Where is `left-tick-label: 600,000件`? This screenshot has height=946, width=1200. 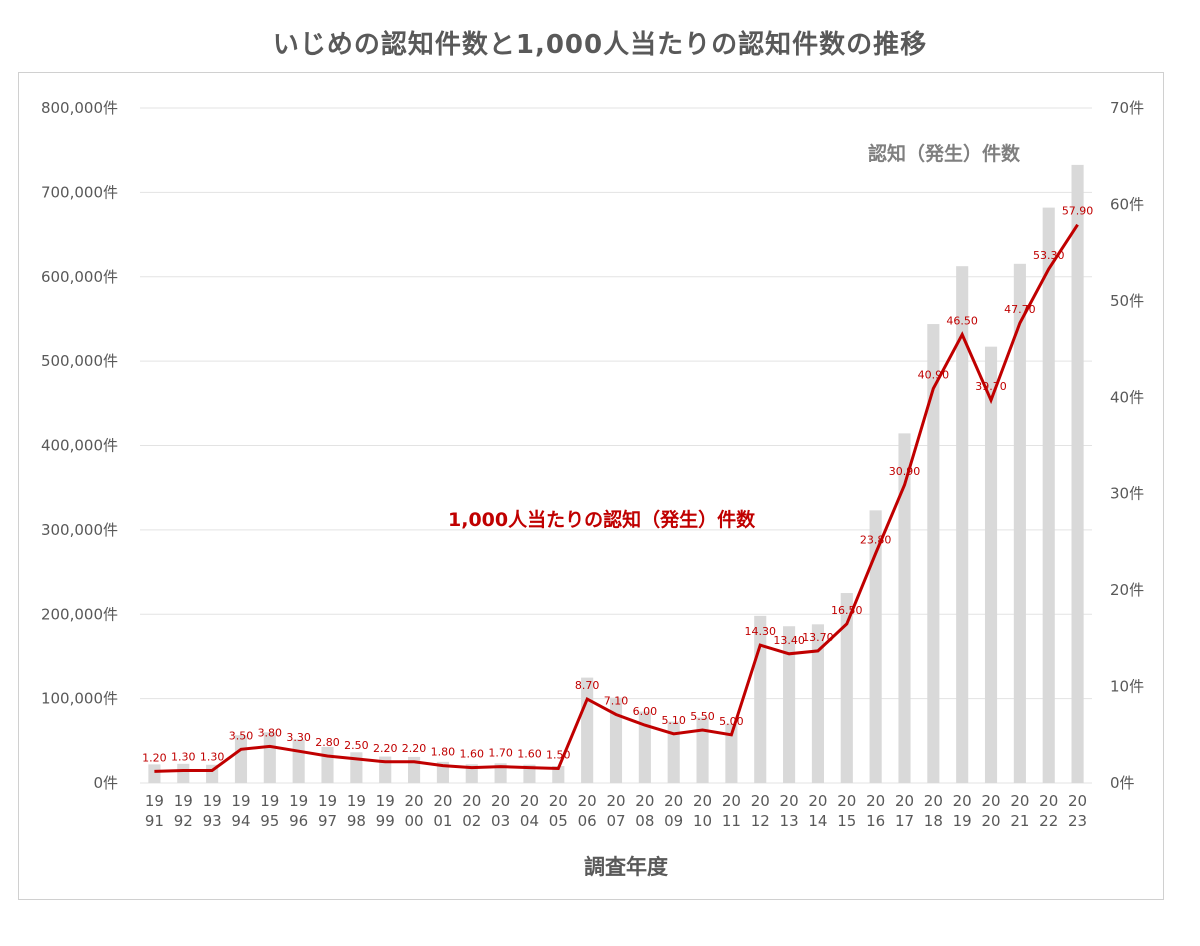
left-tick-label: 600,000件 is located at coordinates (79, 277).